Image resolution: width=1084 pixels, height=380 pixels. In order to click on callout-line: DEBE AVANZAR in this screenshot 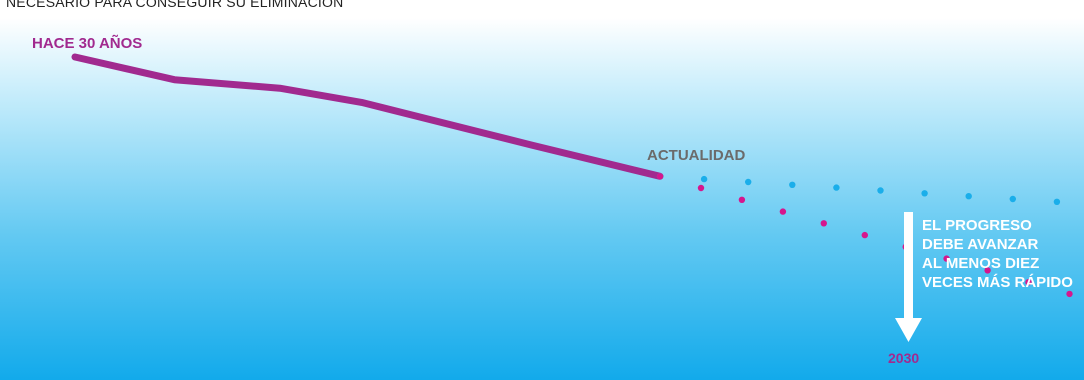, I will do `click(980, 244)`.